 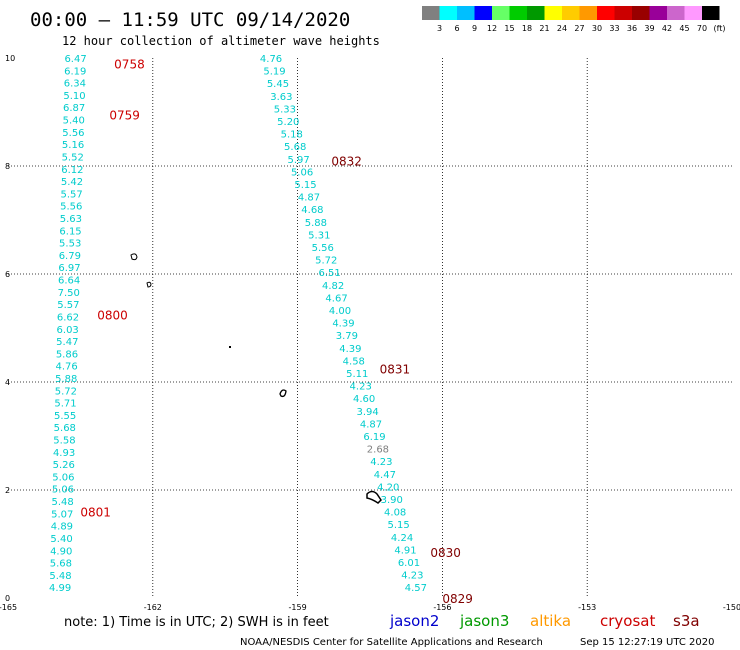 I want to click on chart-title: 00:00 – 11:59 UTC 09/14/2020, so click(x=190, y=20).